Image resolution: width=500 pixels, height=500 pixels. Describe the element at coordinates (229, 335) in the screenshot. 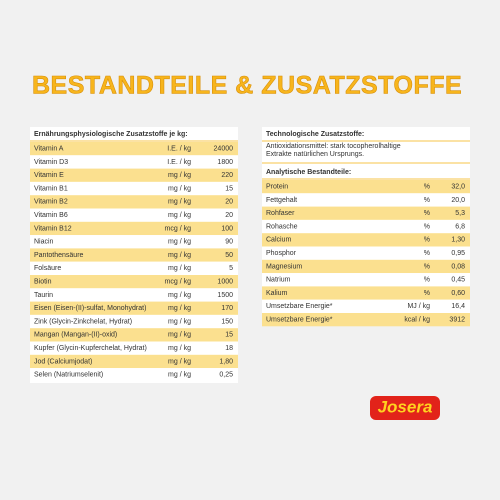

I see `row-value: 15` at that location.